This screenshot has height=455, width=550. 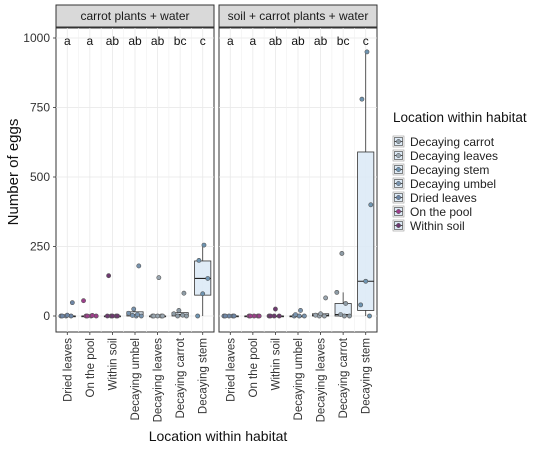 I want to click on panel-title: carrot plants + water, so click(x=134, y=16).